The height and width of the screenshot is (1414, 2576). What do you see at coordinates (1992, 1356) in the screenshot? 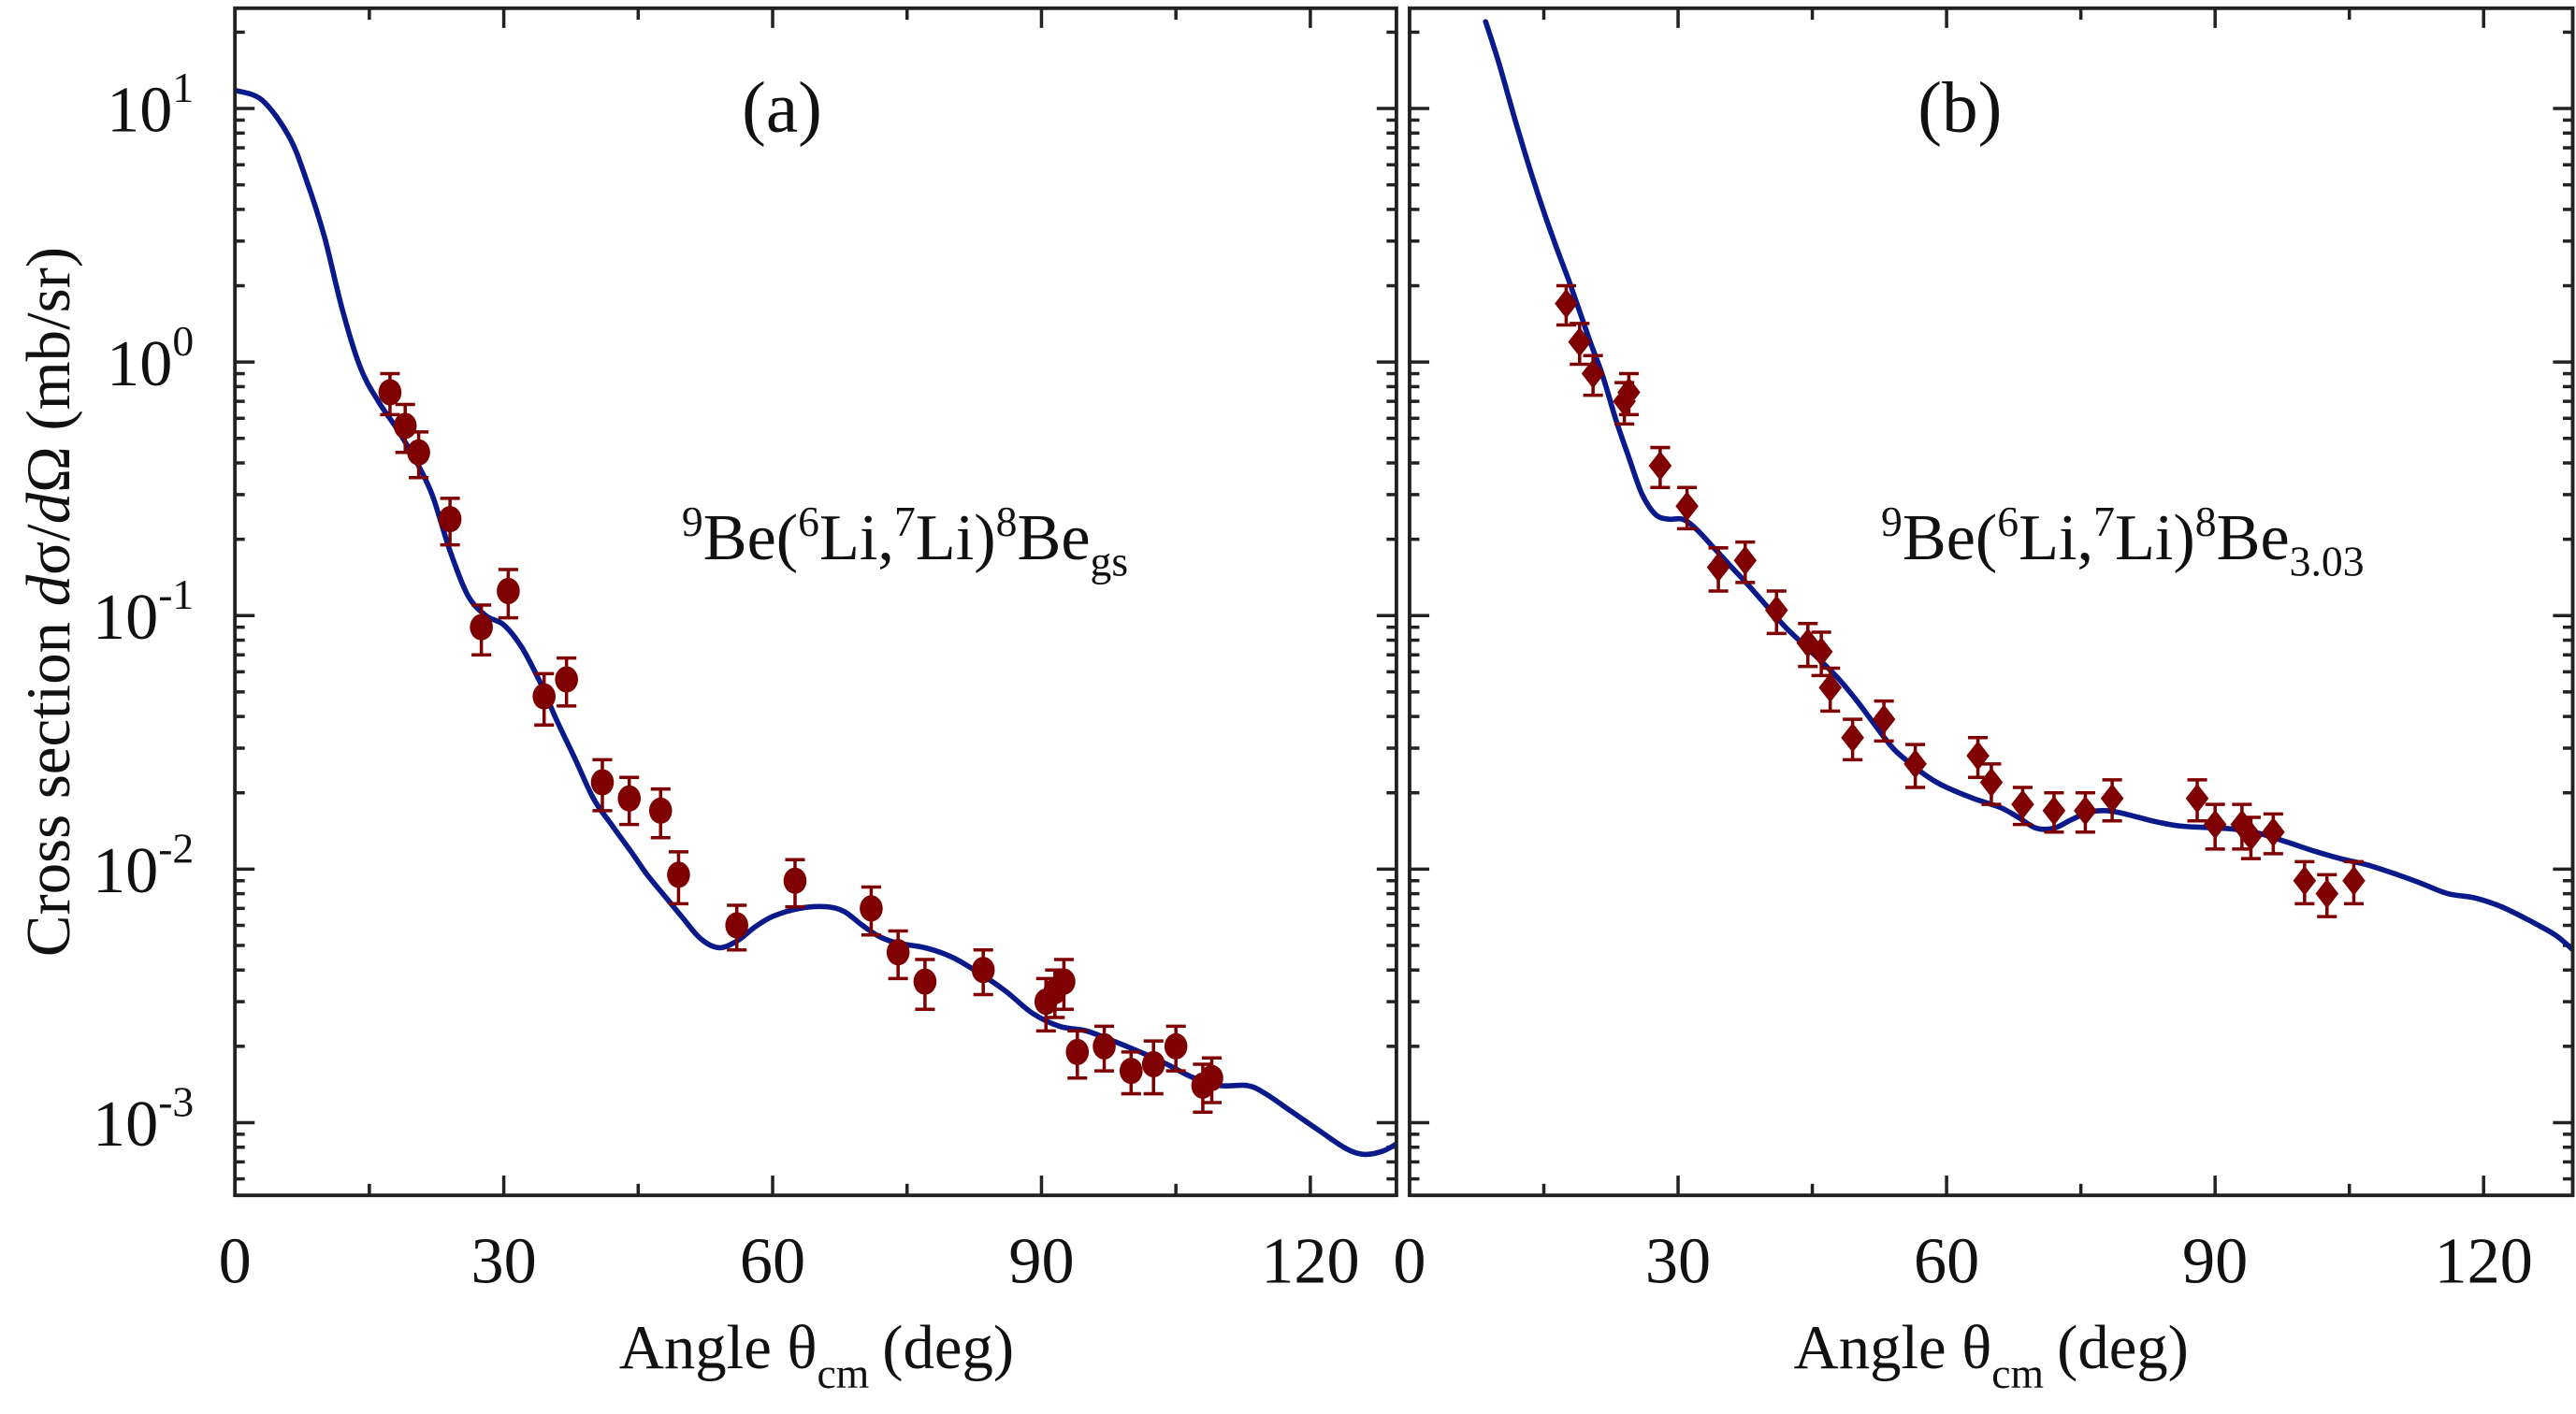
I see `panel-b-x-axis-title: Angle θcm (deg)` at bounding box center [1992, 1356].